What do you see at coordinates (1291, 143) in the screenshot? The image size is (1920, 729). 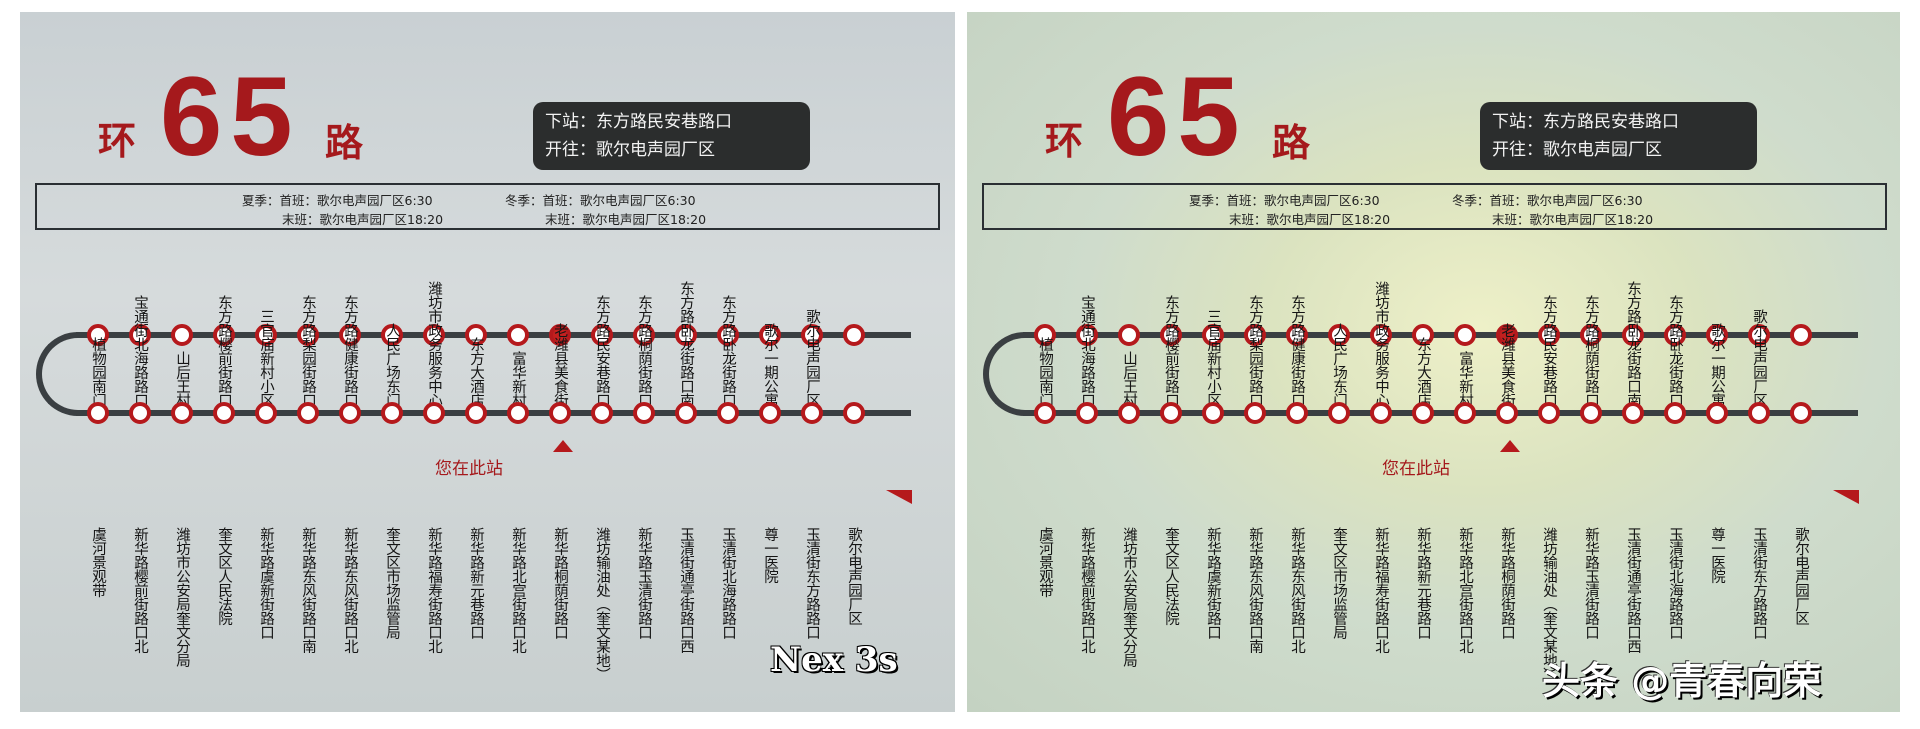 I see `route-suffix: 路` at bounding box center [1291, 143].